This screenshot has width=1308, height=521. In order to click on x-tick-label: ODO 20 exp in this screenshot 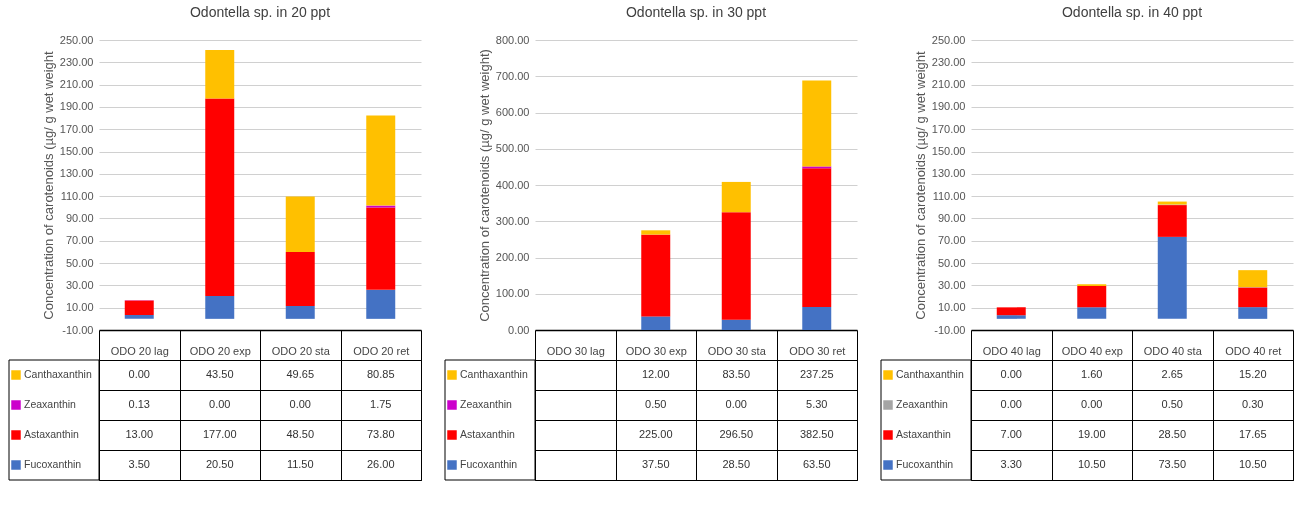, I will do `click(220, 350)`.